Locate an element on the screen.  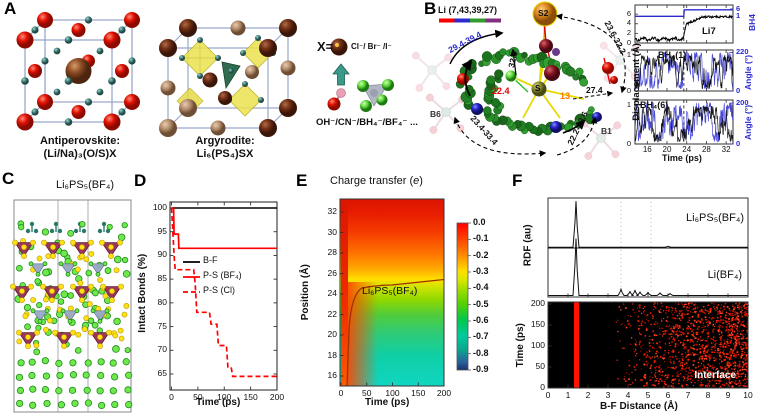
antiperovskite-formula: (Li/Na)₃(O/S)X is located at coordinates (80, 154).